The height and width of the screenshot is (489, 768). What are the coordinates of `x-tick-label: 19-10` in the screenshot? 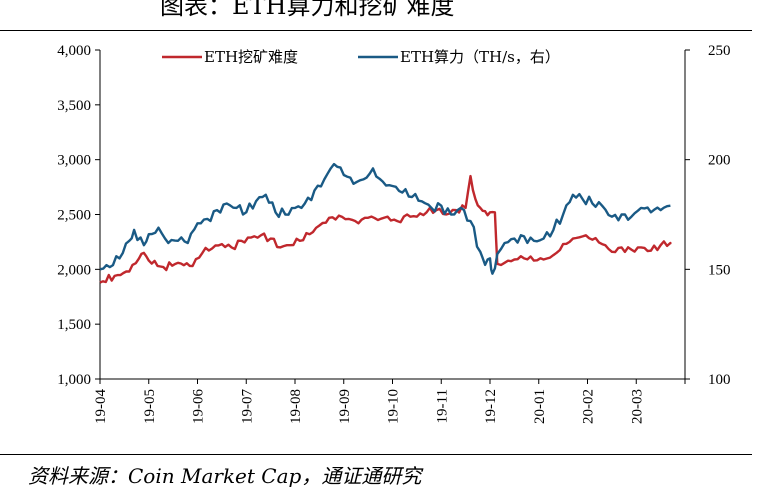 It's located at (394, 406).